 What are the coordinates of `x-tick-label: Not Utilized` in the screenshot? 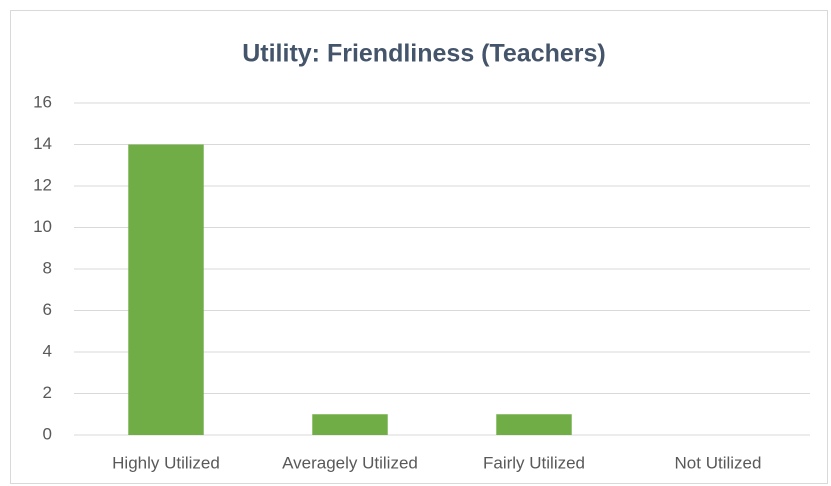 It's located at (718, 462).